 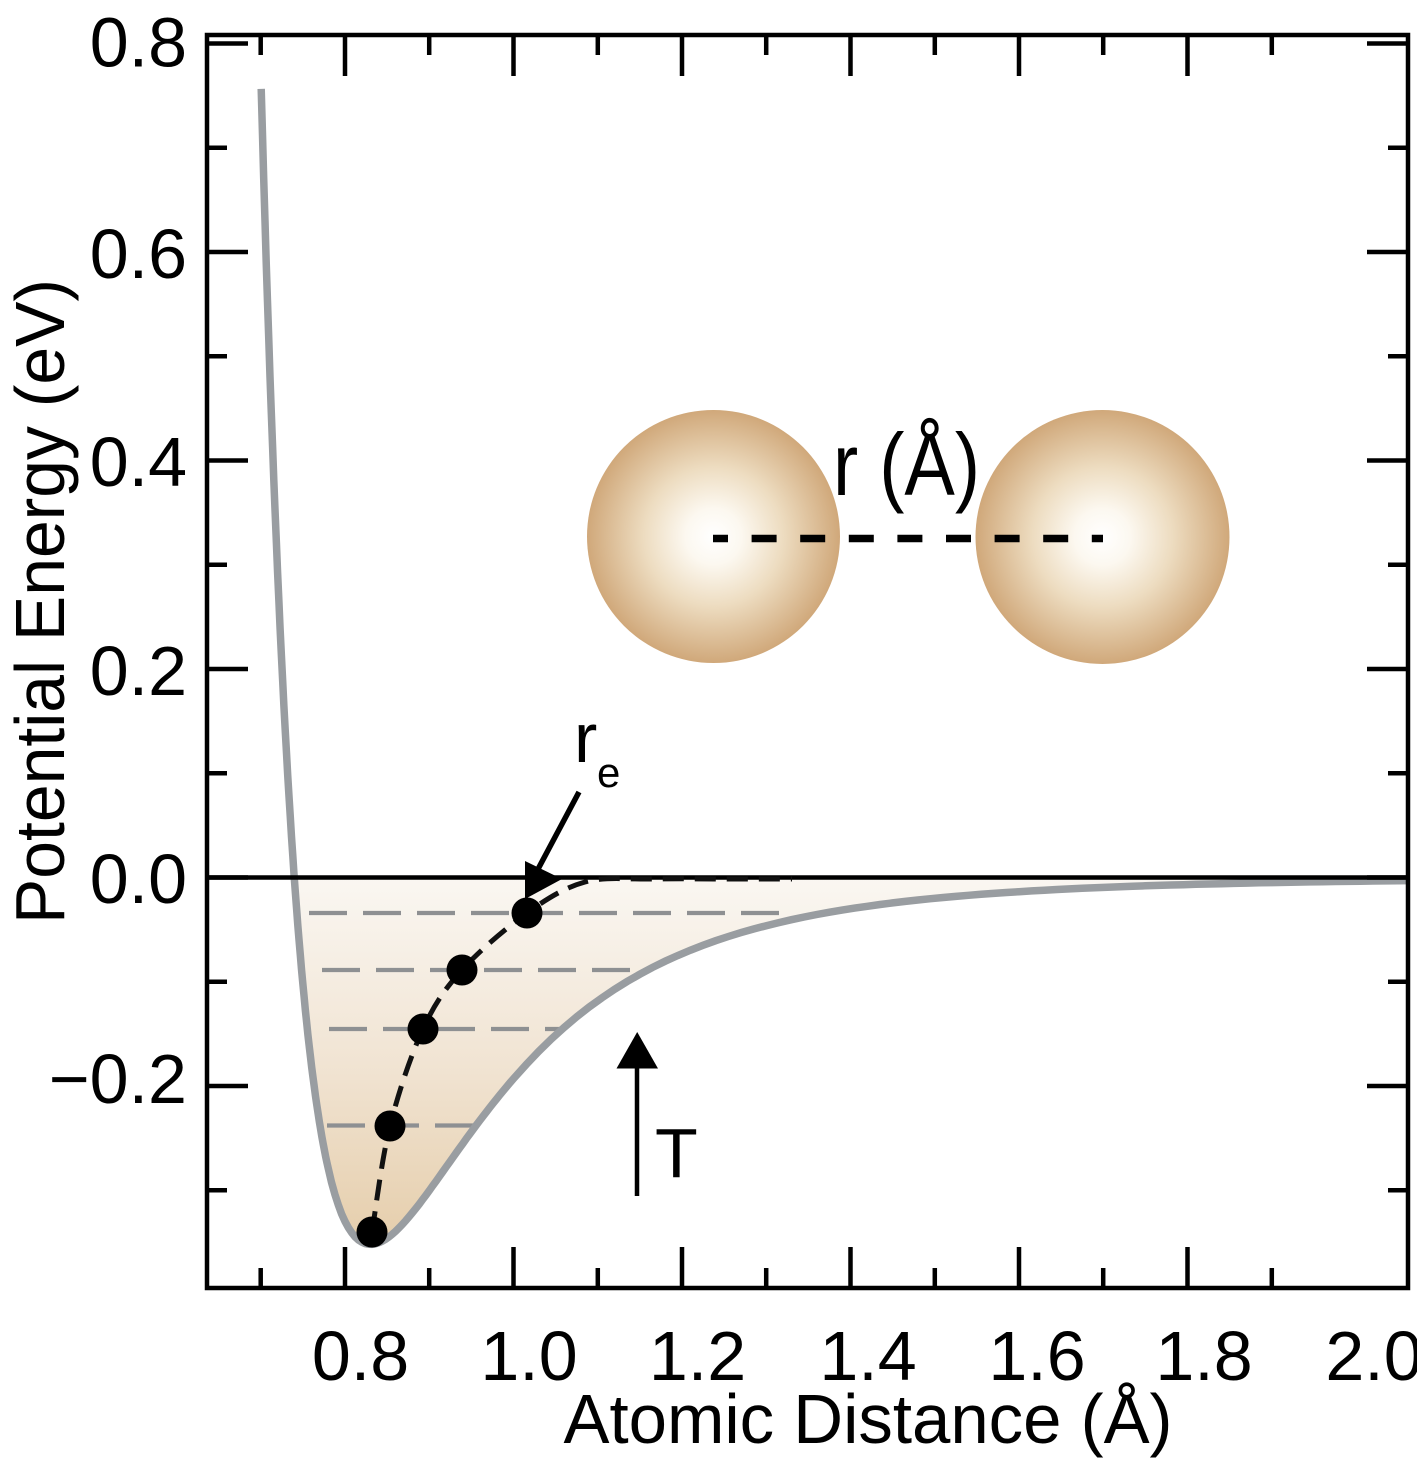 I want to click on svg-text: T, so click(x=676, y=1153).